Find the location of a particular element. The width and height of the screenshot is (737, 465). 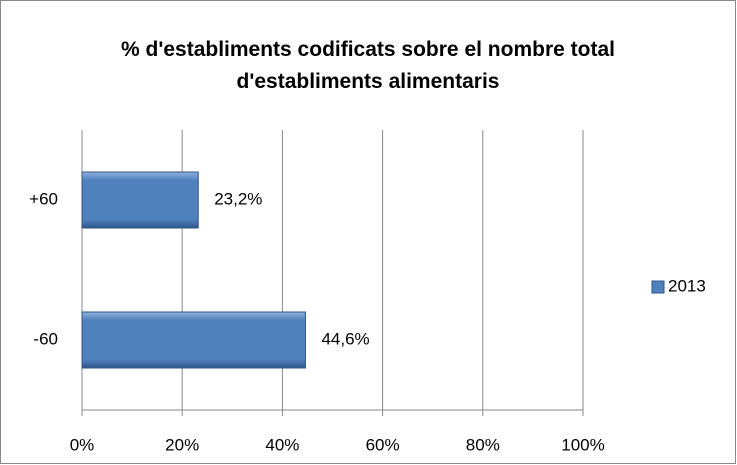

x-tick-label: 80% is located at coordinates (483, 444).